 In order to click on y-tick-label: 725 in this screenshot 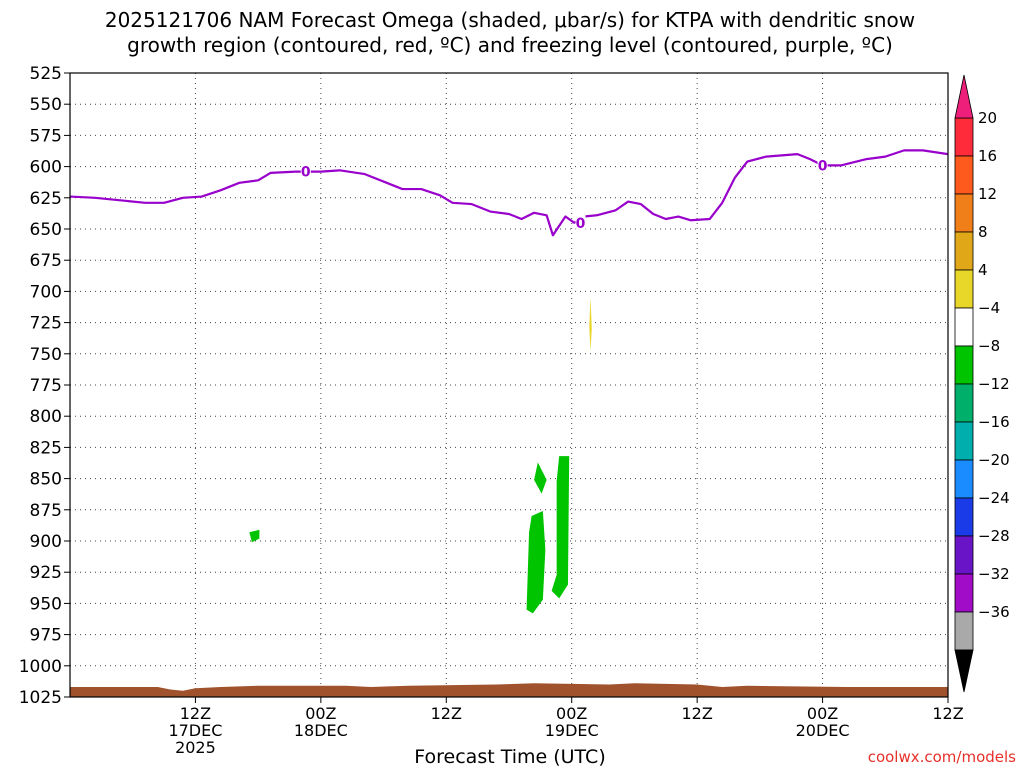, I will do `click(46, 324)`.